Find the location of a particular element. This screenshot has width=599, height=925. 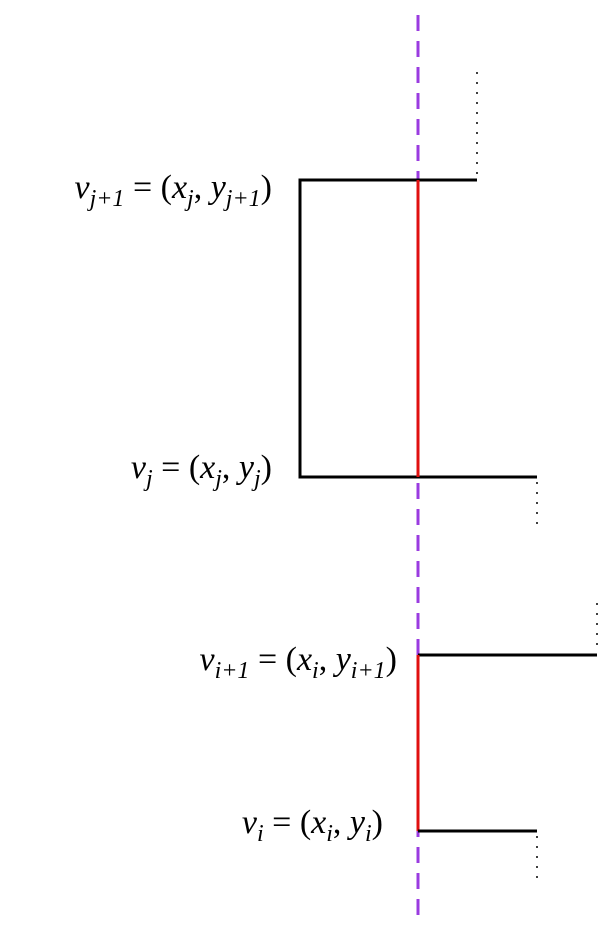

vertex-label: vi = (xi, yi) is located at coordinates (312, 825).